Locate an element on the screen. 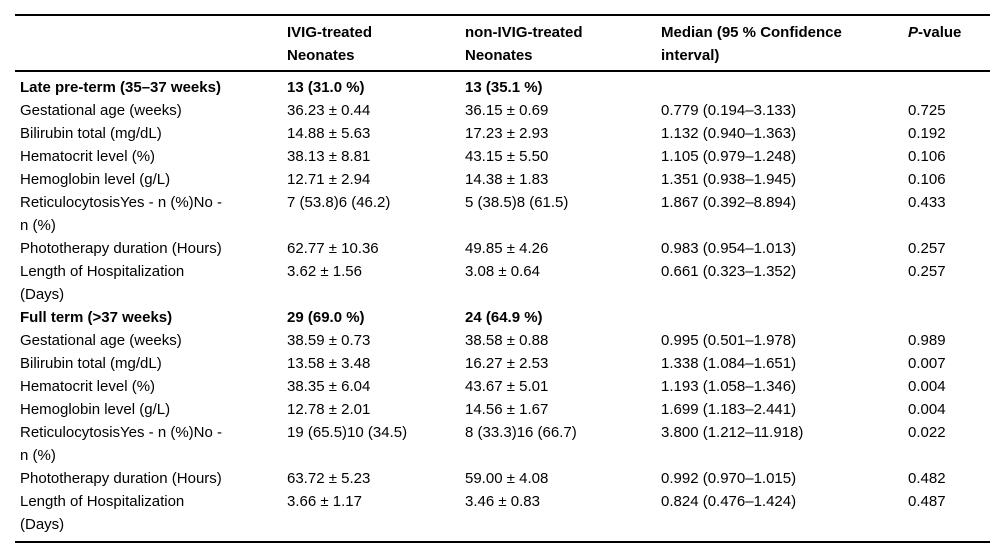 Image resolution: width=1000 pixels, height=557 pixels. median-ci-value is located at coordinates (784, 317).